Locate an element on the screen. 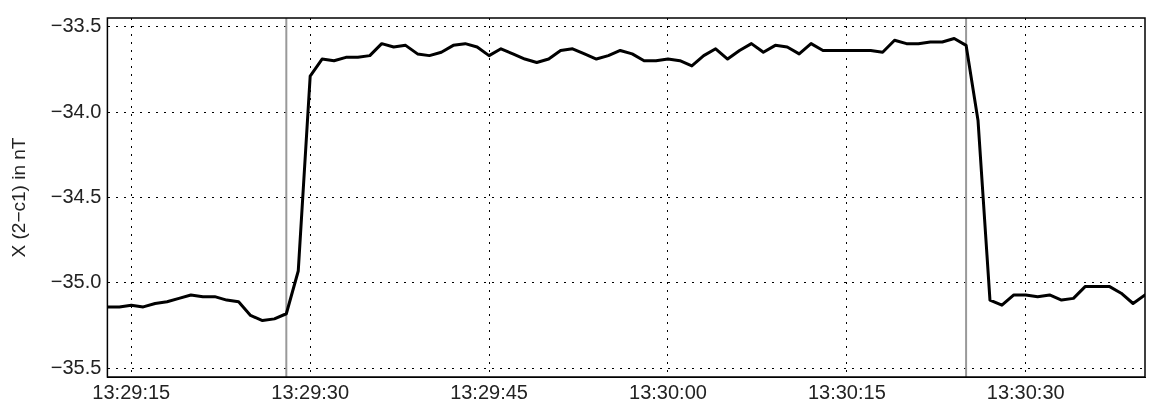 The width and height of the screenshot is (1151, 412). x-tick-label: 13:29:45 is located at coordinates (489, 391).